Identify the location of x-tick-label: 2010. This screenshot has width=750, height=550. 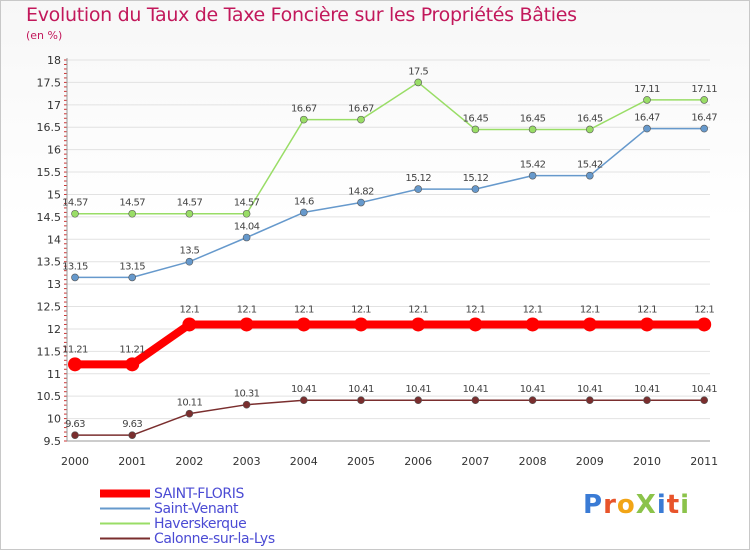
(647, 461).